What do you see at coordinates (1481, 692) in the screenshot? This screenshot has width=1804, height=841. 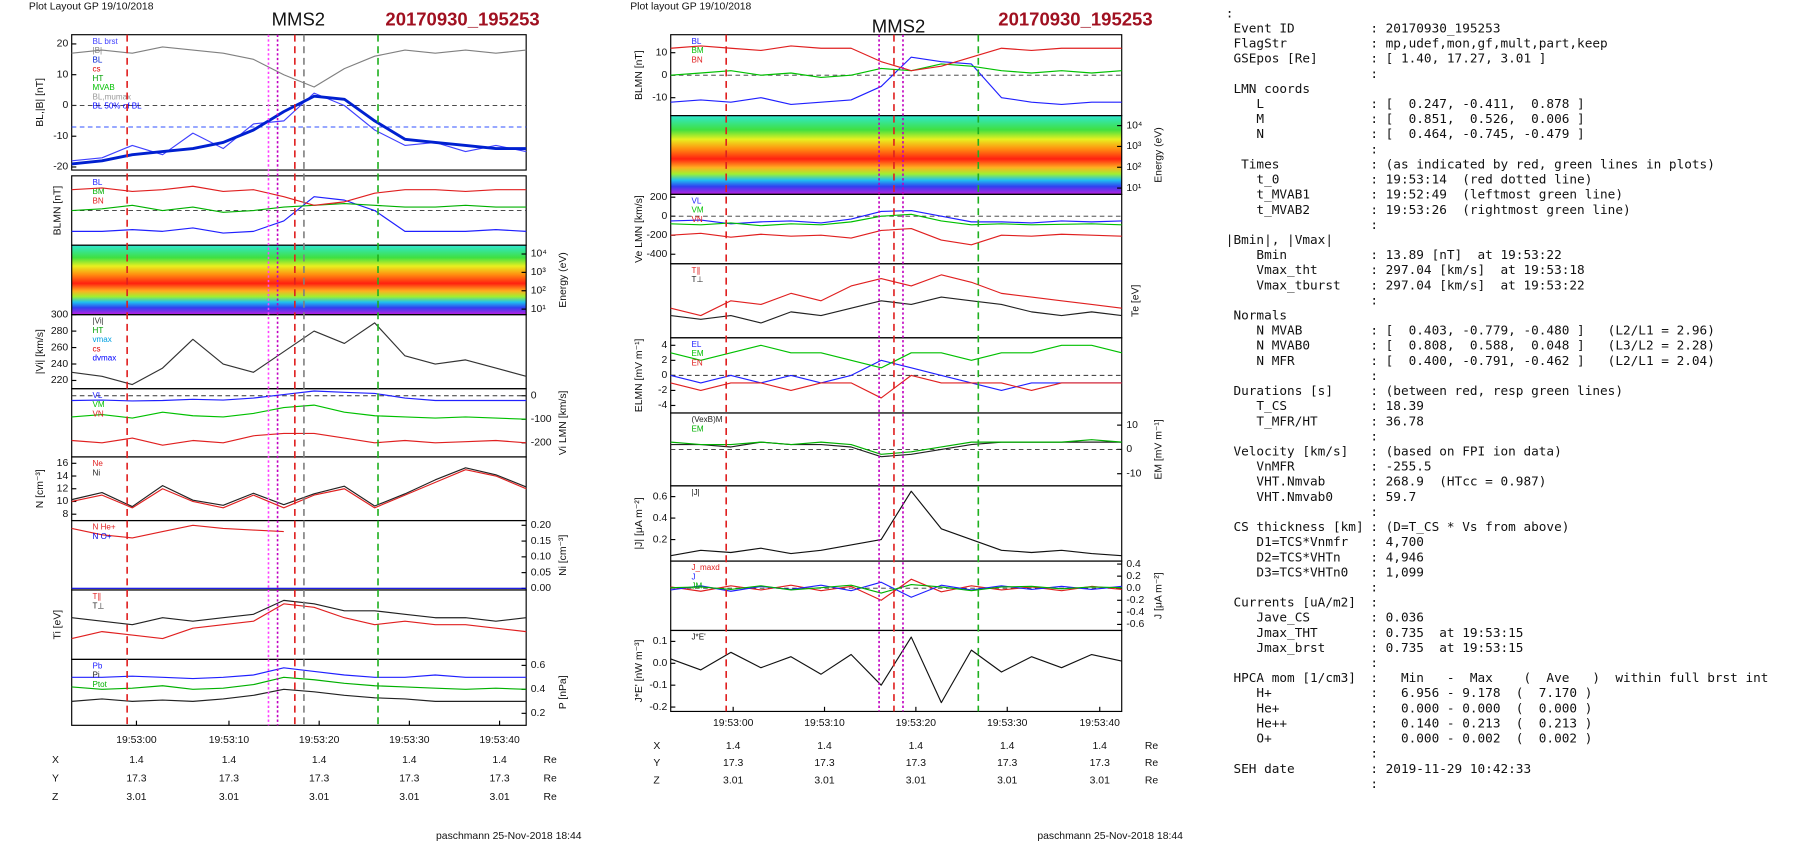 I see `info-value: : 6.956 - 9.178 ( 7.170 )` at bounding box center [1481, 692].